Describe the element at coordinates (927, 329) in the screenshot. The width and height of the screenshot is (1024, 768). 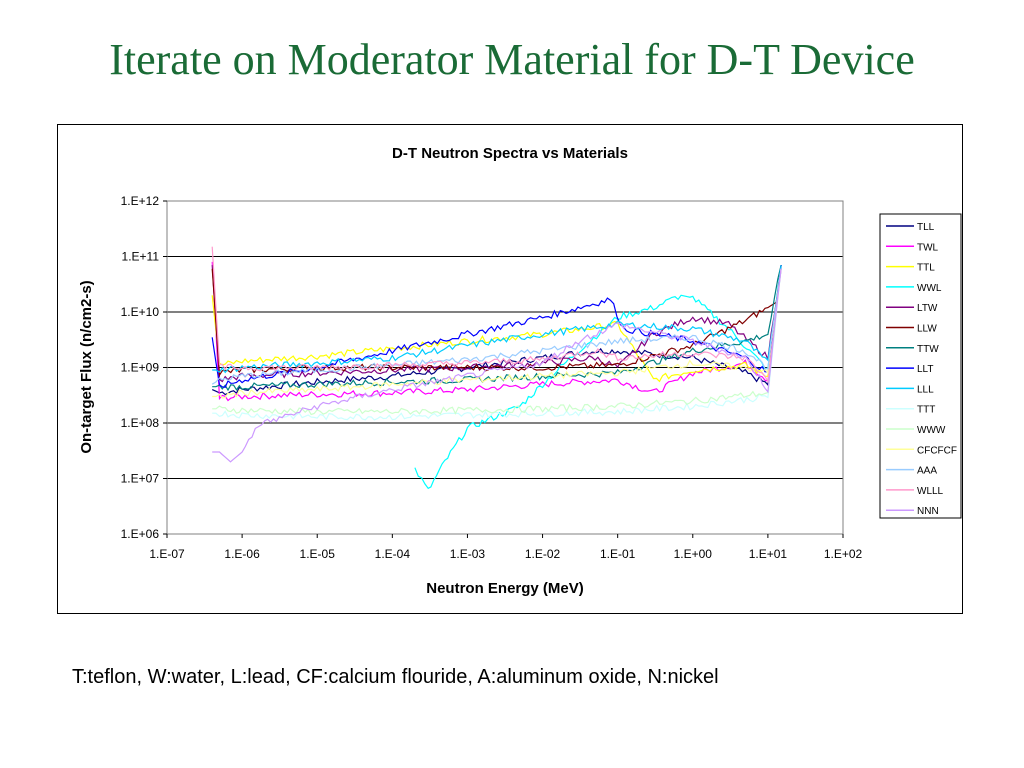
I see `legend-label: LLW` at that location.